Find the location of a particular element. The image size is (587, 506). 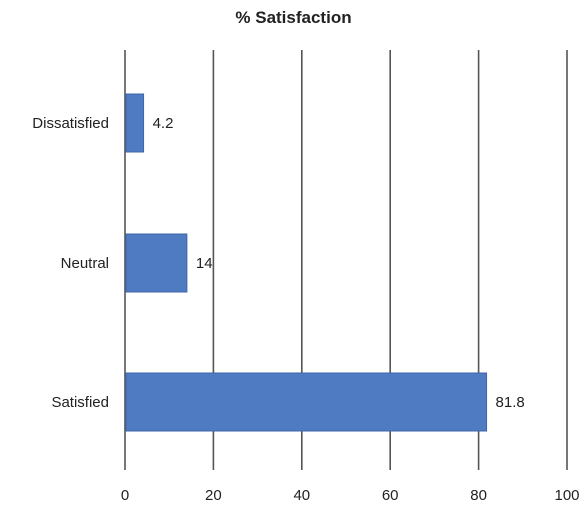

category-label-dissatisfied: Dissatisfied is located at coordinates (70, 123).